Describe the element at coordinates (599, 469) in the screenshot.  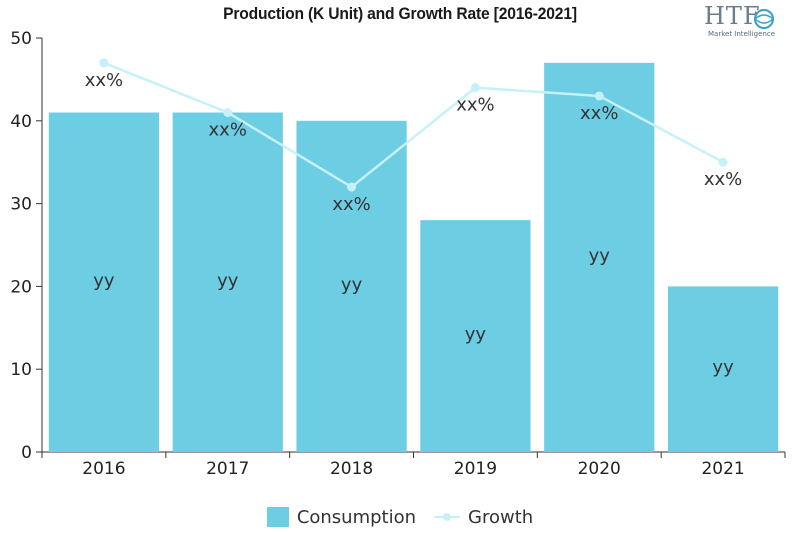
I see `x-tick-label: 2020` at that location.